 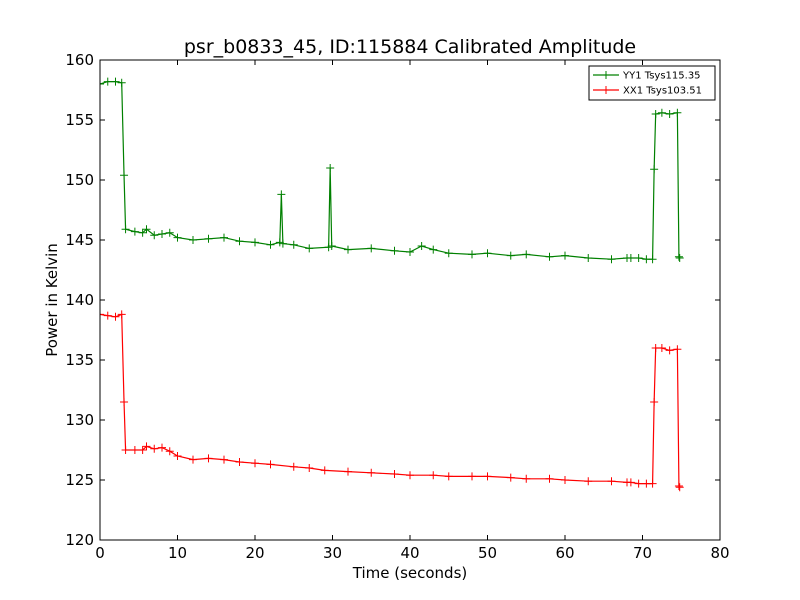 I want to click on x-tick-label: 70, so click(x=642, y=553).